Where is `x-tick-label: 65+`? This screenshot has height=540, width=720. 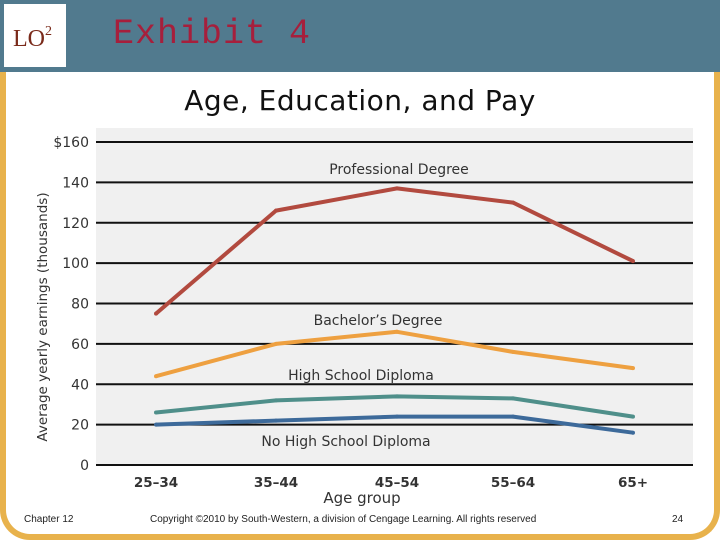
x-tick-label: 65+ is located at coordinates (633, 483).